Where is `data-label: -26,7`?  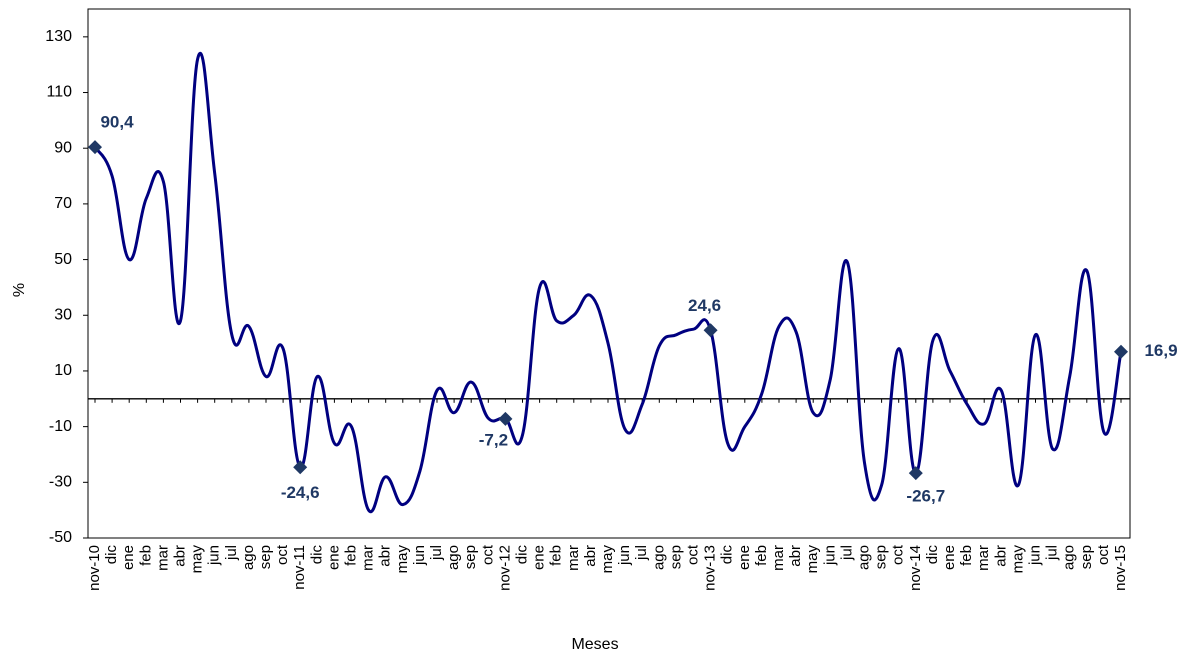
data-label: -26,7 is located at coordinates (925, 496).